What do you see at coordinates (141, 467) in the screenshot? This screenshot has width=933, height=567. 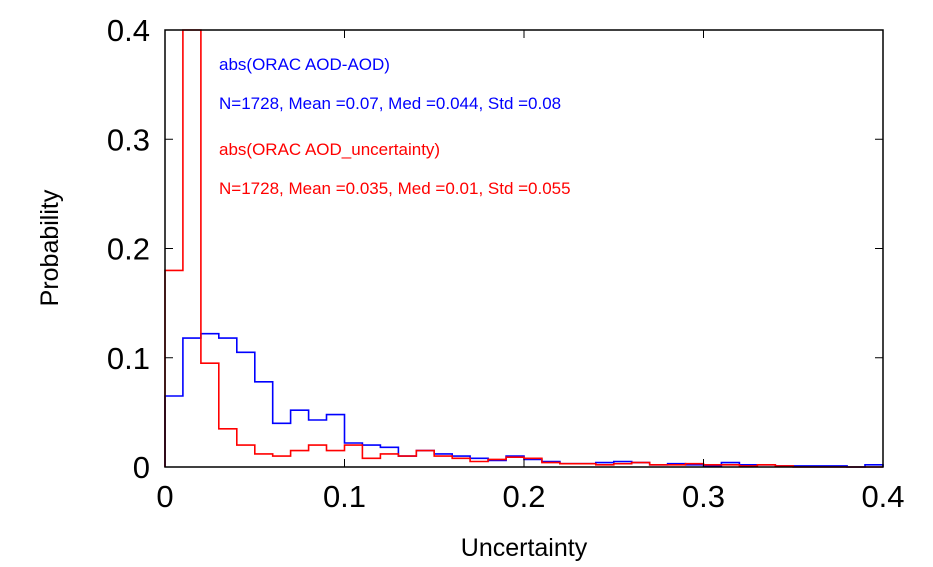 I see `y-tick-label: 0` at bounding box center [141, 467].